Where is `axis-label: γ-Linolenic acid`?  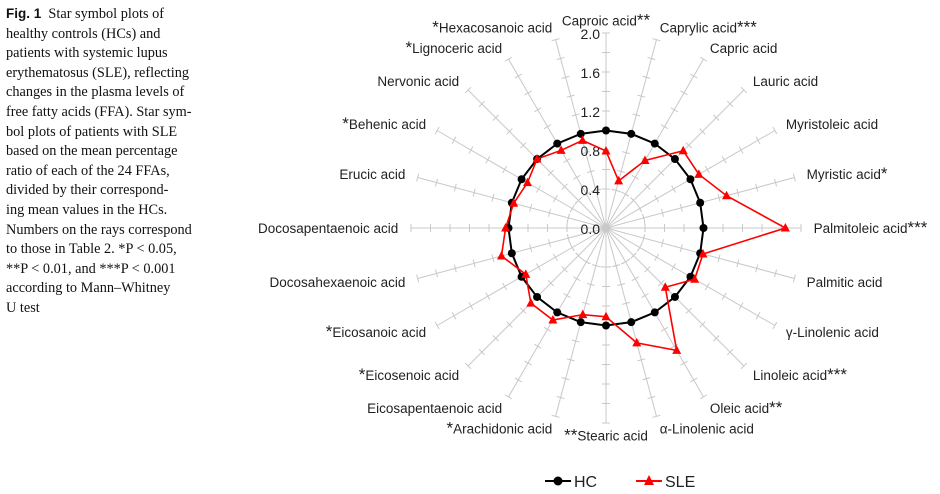 axis-label: γ-Linolenic acid is located at coordinates (832, 332).